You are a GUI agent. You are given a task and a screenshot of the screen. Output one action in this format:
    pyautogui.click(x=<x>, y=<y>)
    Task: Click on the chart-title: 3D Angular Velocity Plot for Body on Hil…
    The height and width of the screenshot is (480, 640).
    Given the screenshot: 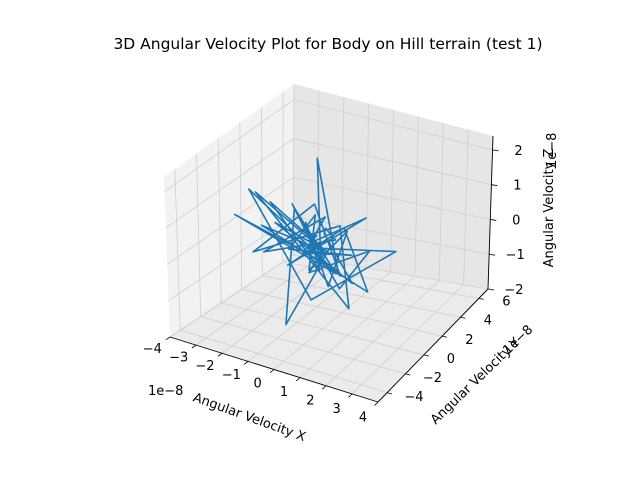 What is the action you would take?
    pyautogui.click(x=327, y=44)
    